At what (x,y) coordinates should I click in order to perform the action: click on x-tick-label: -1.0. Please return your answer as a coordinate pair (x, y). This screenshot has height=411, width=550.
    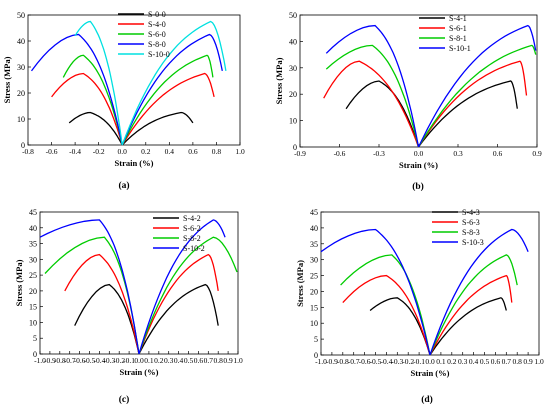
    Looking at the image, I should click on (40, 360).